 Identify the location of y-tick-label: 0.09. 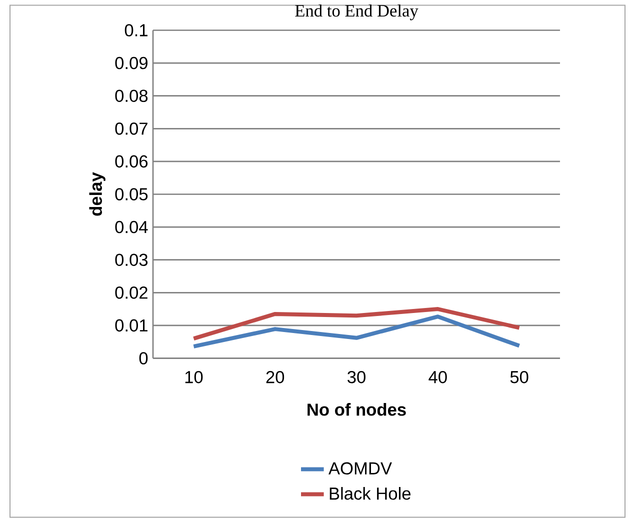
(131, 63).